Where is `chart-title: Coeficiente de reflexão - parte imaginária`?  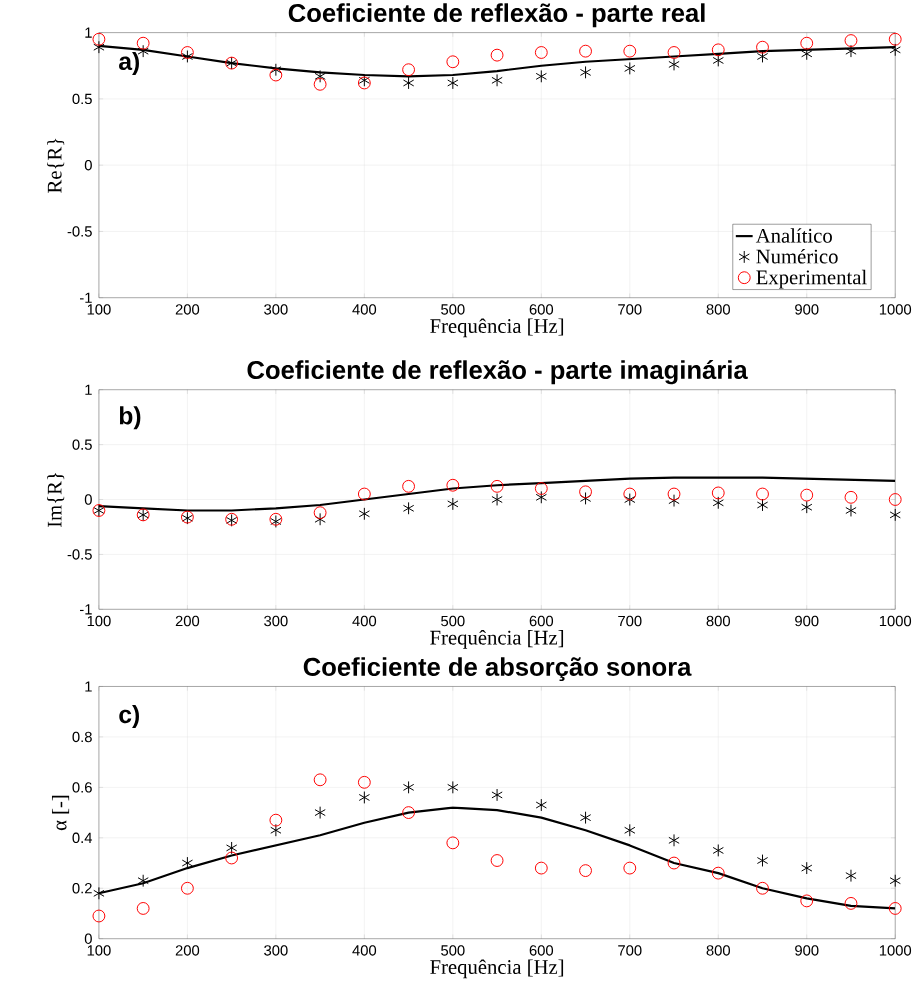 chart-title: Coeficiente de reflexão - parte imaginária is located at coordinates (497, 372).